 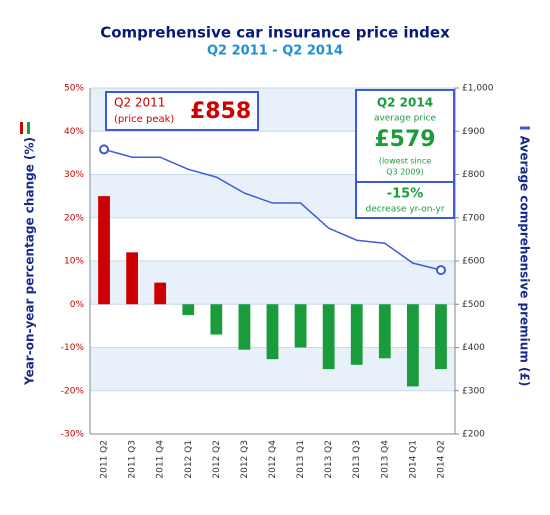 What do you see at coordinates (275, 33) in the screenshot?
I see `chart-title: Comprehensive car insurance price index` at bounding box center [275, 33].